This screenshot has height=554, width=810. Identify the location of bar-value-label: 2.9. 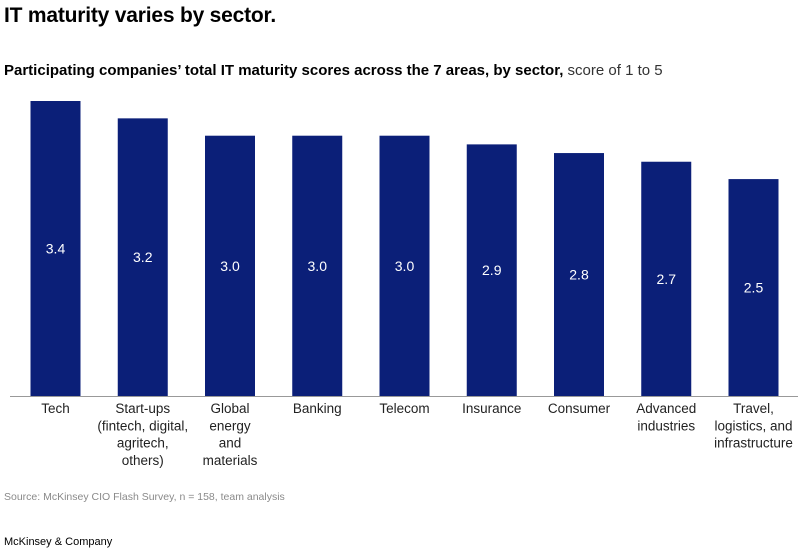
(492, 270).